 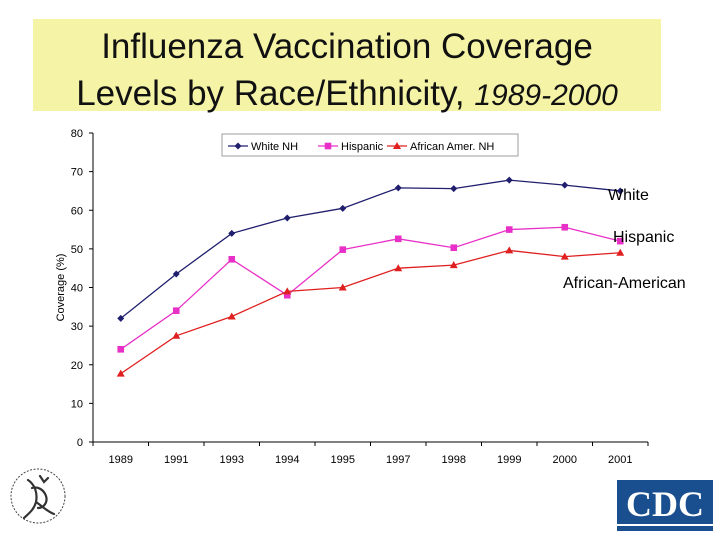 What do you see at coordinates (77, 211) in the screenshot?
I see `y-tick-label: 60` at bounding box center [77, 211].